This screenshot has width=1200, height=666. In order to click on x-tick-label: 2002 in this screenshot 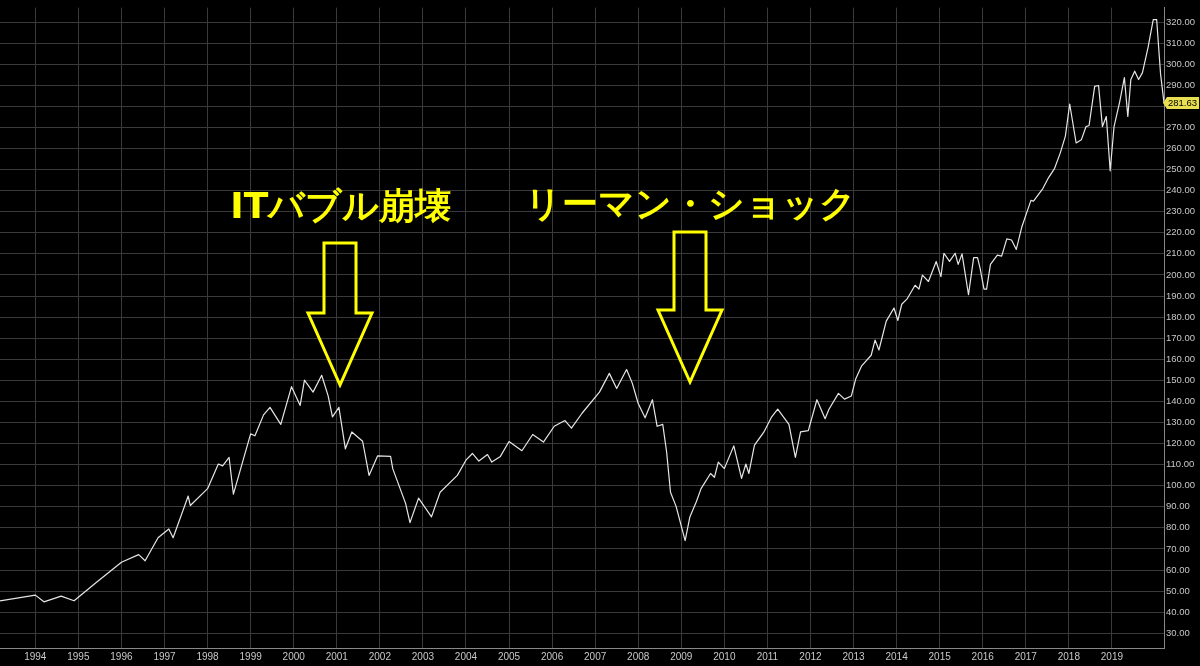, I will do `click(380, 656)`.